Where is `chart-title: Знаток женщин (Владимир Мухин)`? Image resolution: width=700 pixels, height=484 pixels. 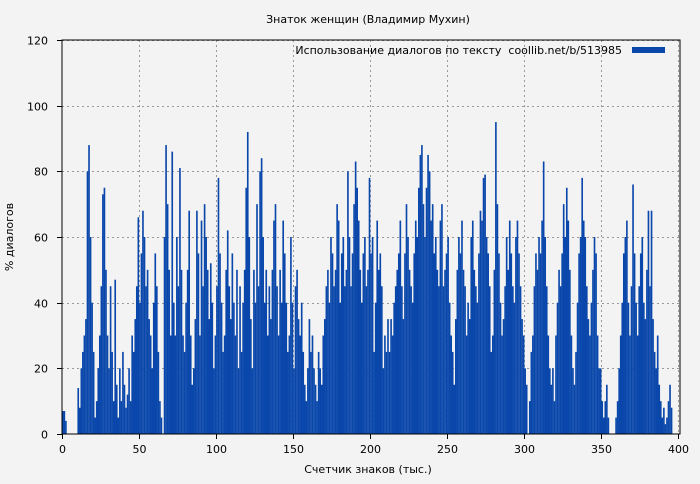
chart-title: Знаток женщин (Владимир Мухин) is located at coordinates (368, 19).